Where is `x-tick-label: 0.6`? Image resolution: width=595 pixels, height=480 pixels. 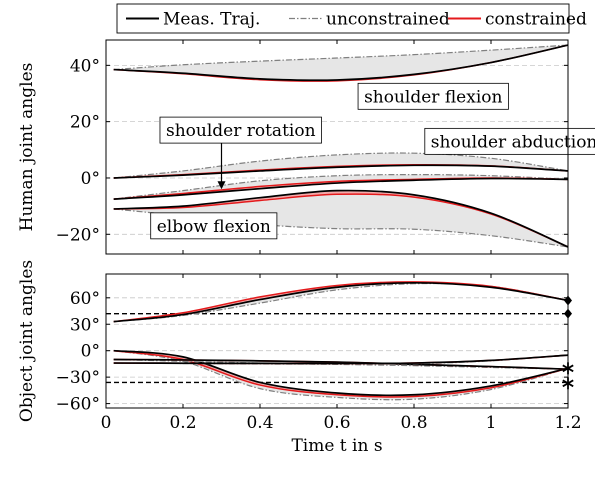
x-tick-label: 0.6 is located at coordinates (336, 423).